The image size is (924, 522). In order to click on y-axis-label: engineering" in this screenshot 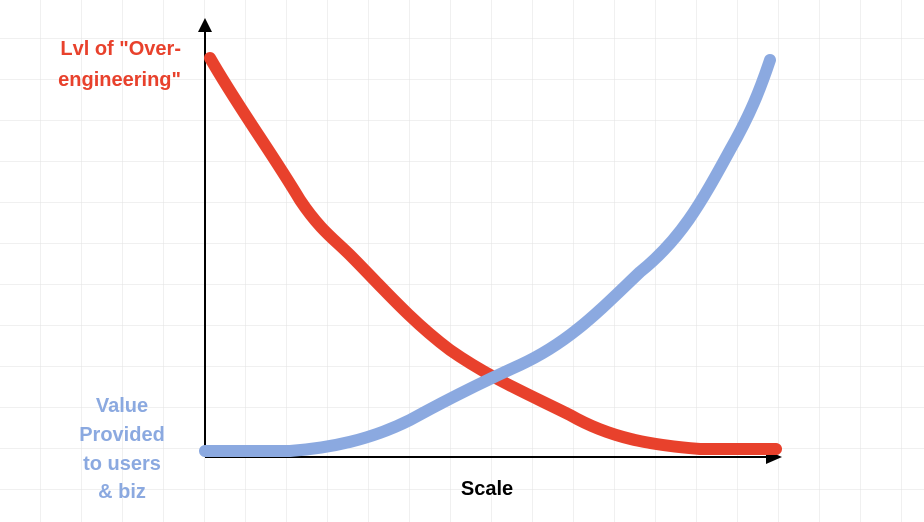, I will do `click(119, 80)`.